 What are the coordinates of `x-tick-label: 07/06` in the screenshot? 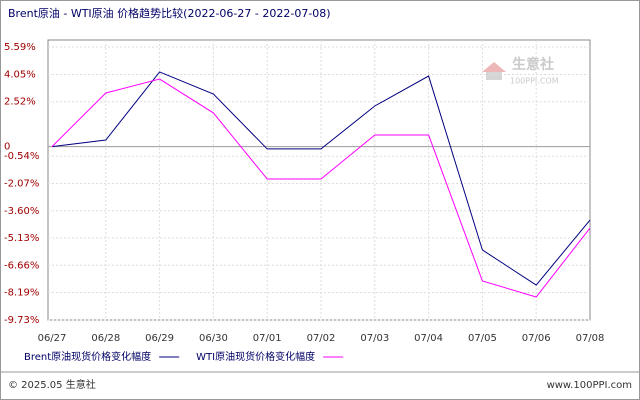 It's located at (536, 338).